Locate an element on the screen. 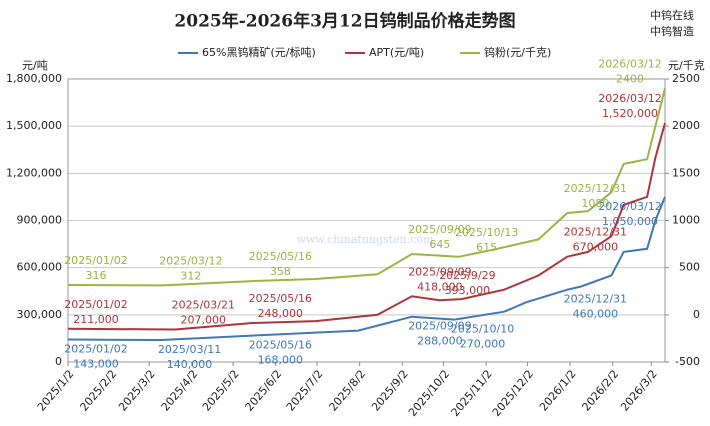 The width and height of the screenshot is (710, 426). annotation-value: 248,000 is located at coordinates (281, 313).